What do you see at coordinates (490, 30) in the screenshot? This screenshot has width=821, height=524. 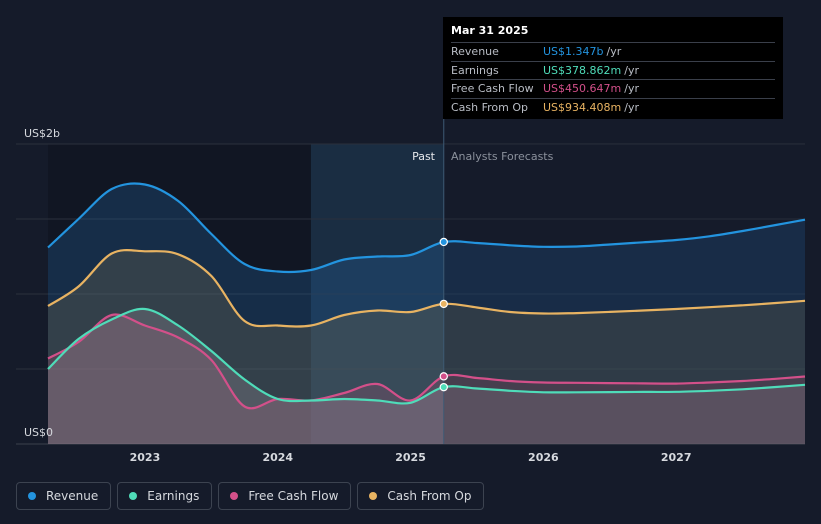 I see `tooltip-date: Mar 31 2025` at bounding box center [490, 30].